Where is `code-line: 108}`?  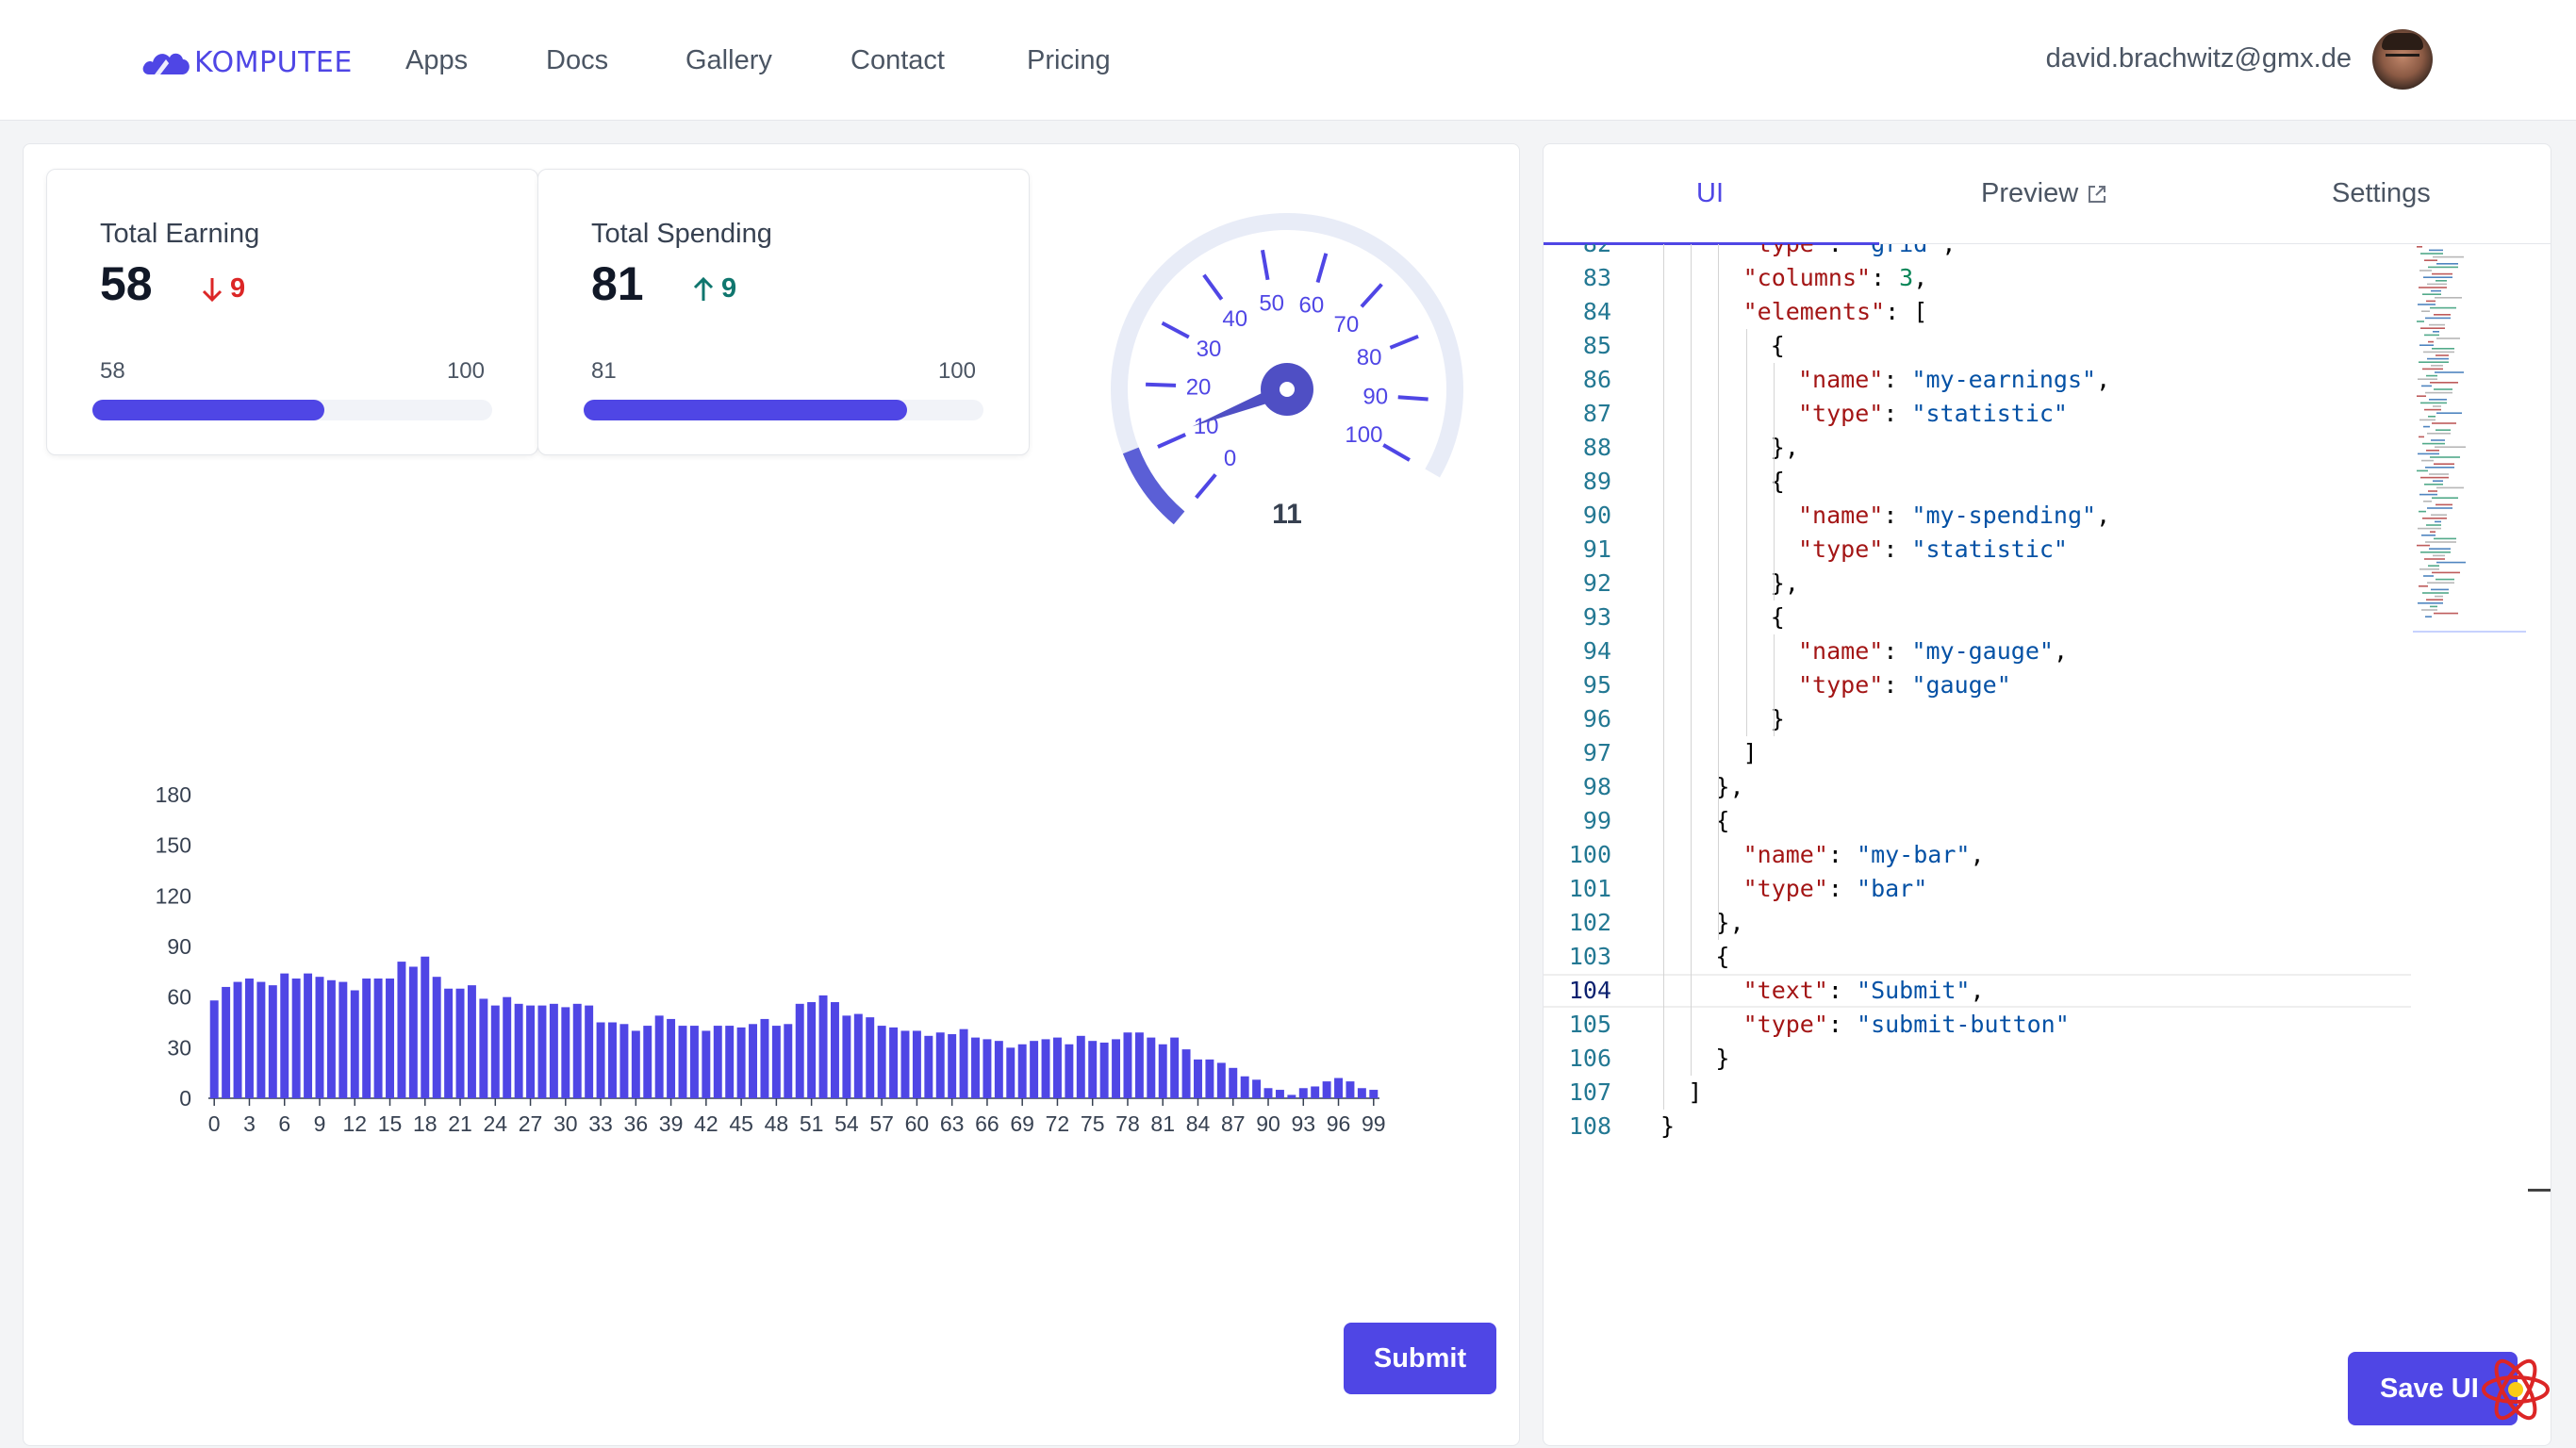 code-line: 108} is located at coordinates (1977, 1127).